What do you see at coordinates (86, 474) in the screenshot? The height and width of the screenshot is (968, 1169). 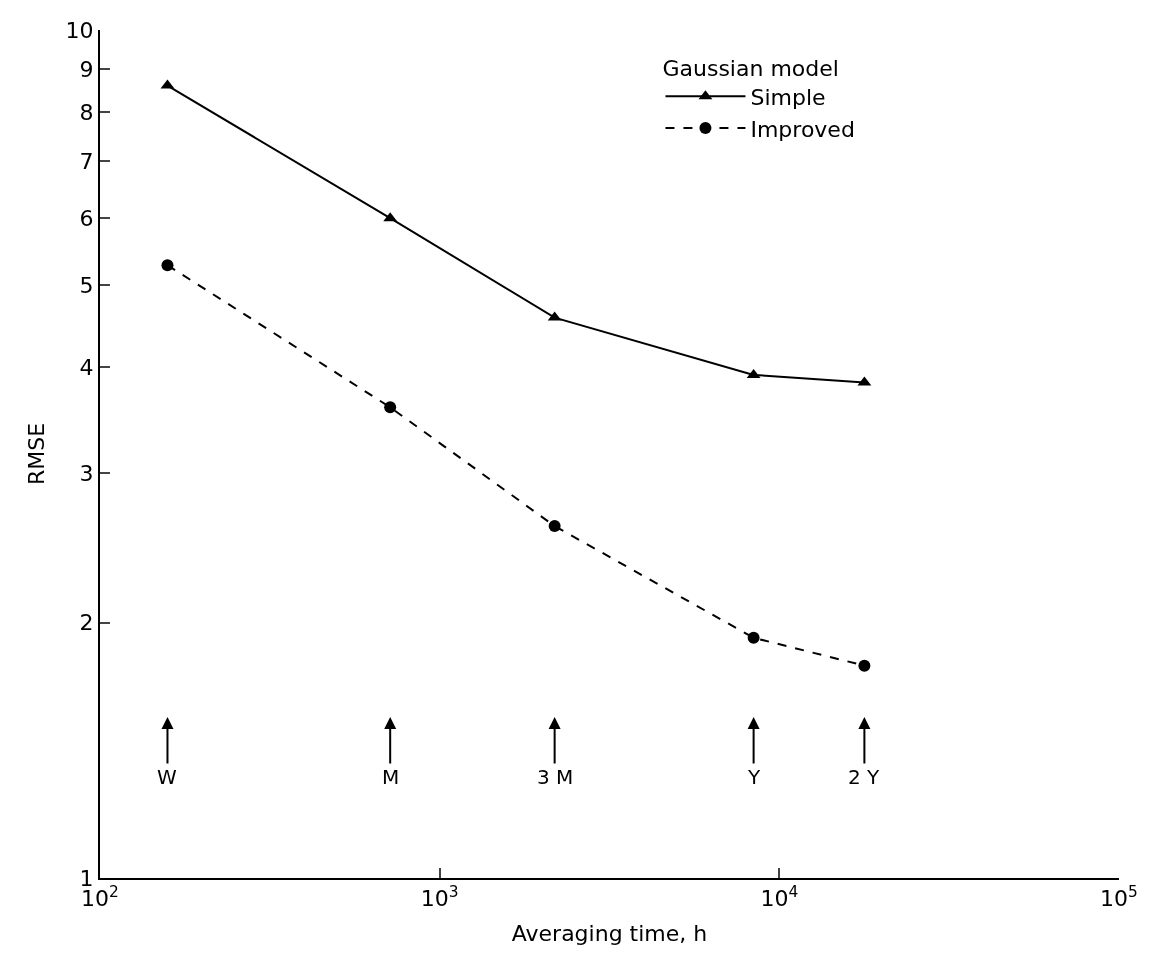 I see `y-tick-label: 3` at bounding box center [86, 474].